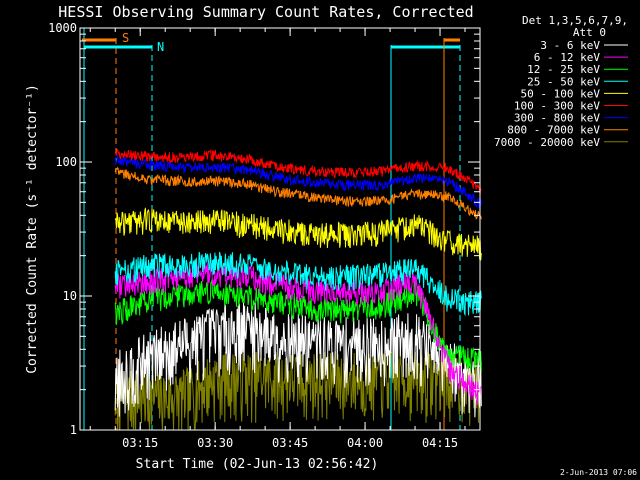  Describe the element at coordinates (66, 162) in the screenshot. I see `y-tick-label: 100` at that location.